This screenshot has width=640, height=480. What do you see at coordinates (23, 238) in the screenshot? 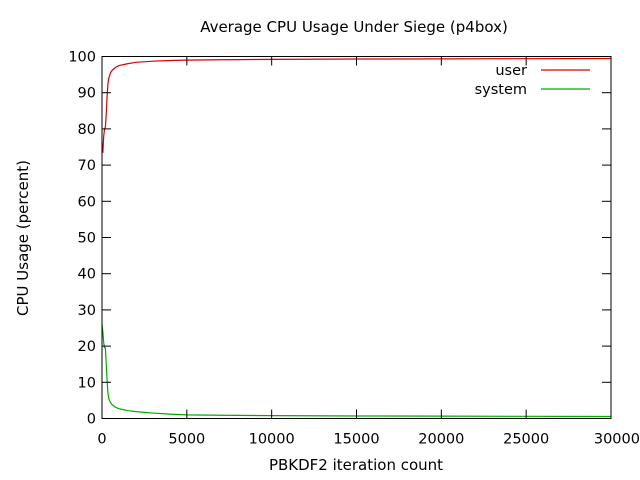
I see `y-axis-label: CPU Usage (percent)` at bounding box center [23, 238].